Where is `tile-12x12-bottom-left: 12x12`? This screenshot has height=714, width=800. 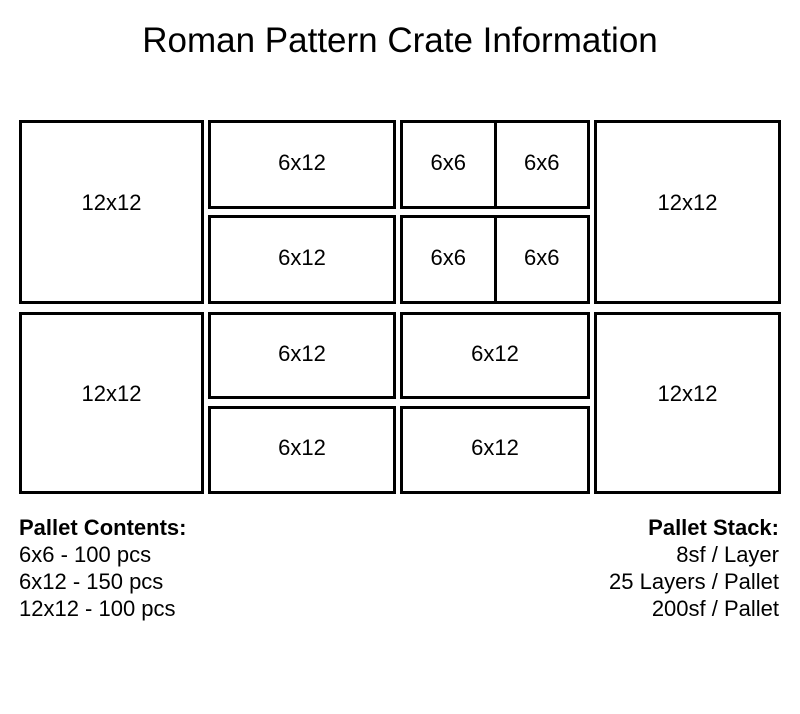
tile-12x12-bottom-left: 12x12 is located at coordinates (111, 403).